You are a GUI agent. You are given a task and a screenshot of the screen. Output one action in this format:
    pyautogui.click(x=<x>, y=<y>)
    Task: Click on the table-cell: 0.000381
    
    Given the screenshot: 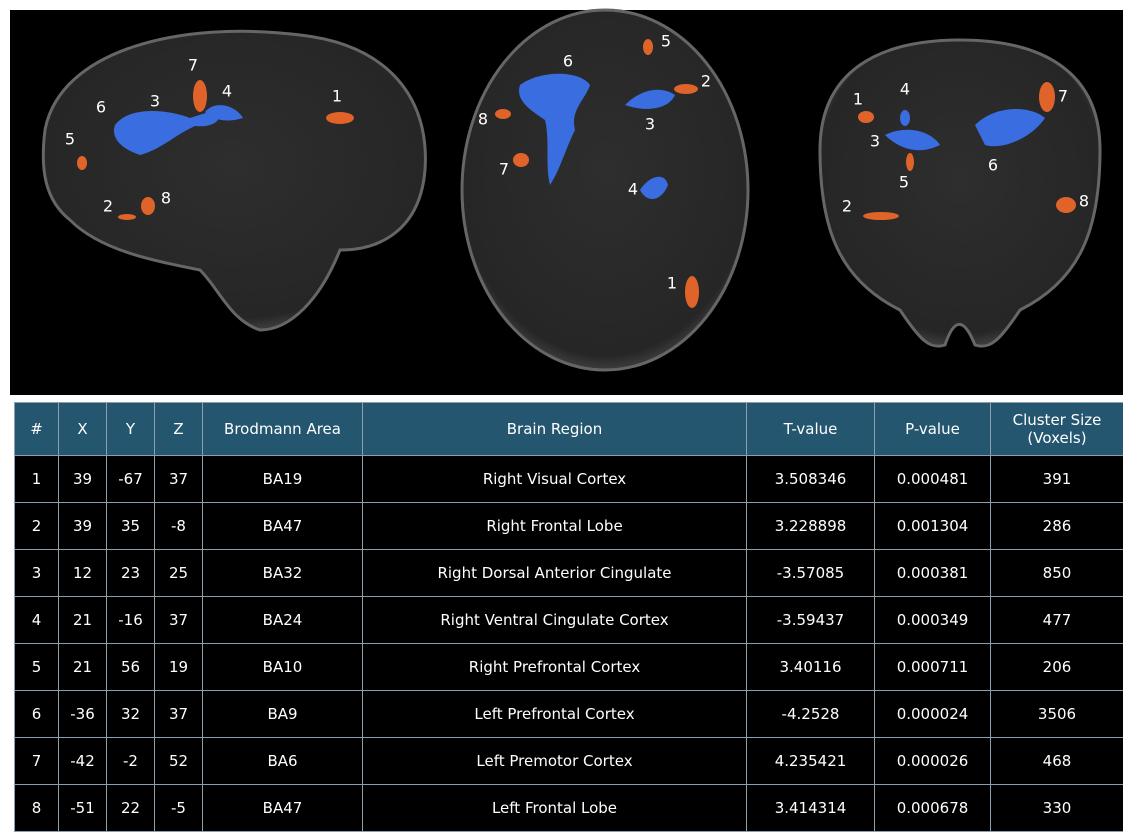 What is the action you would take?
    pyautogui.click(x=933, y=573)
    